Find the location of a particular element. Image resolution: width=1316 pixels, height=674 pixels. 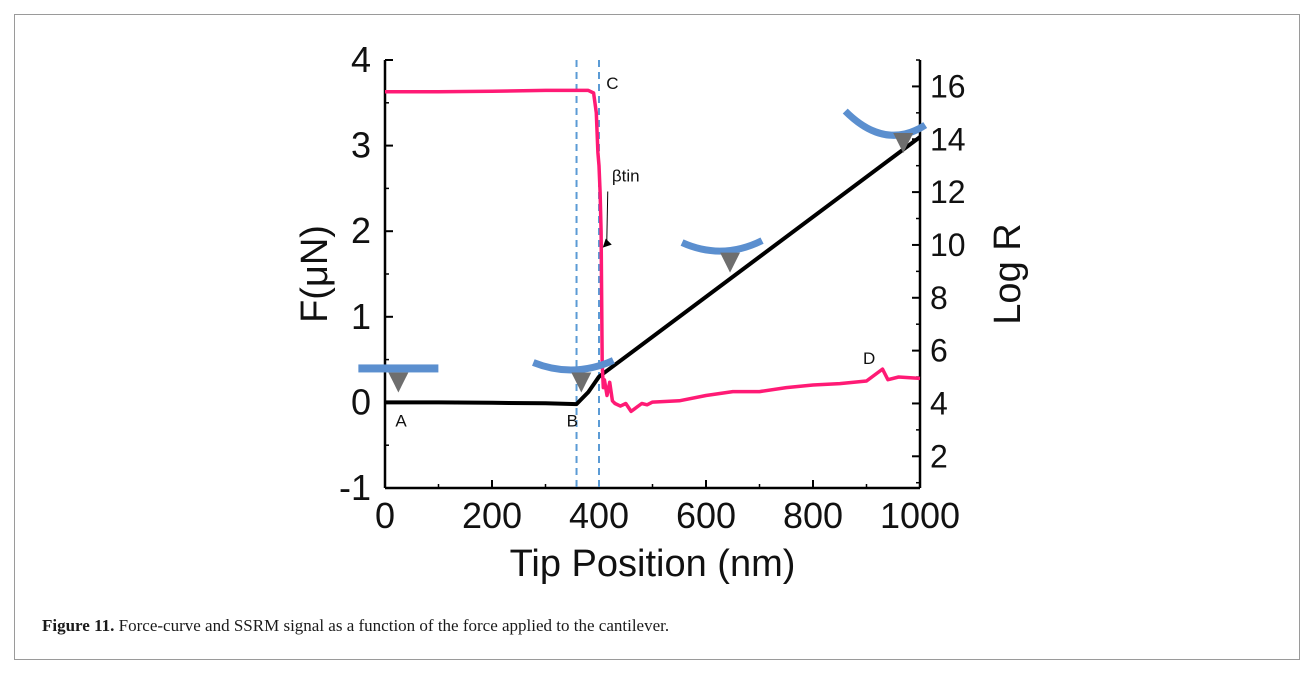

y-axis-left-label: F(μN) is located at coordinates (315, 274).